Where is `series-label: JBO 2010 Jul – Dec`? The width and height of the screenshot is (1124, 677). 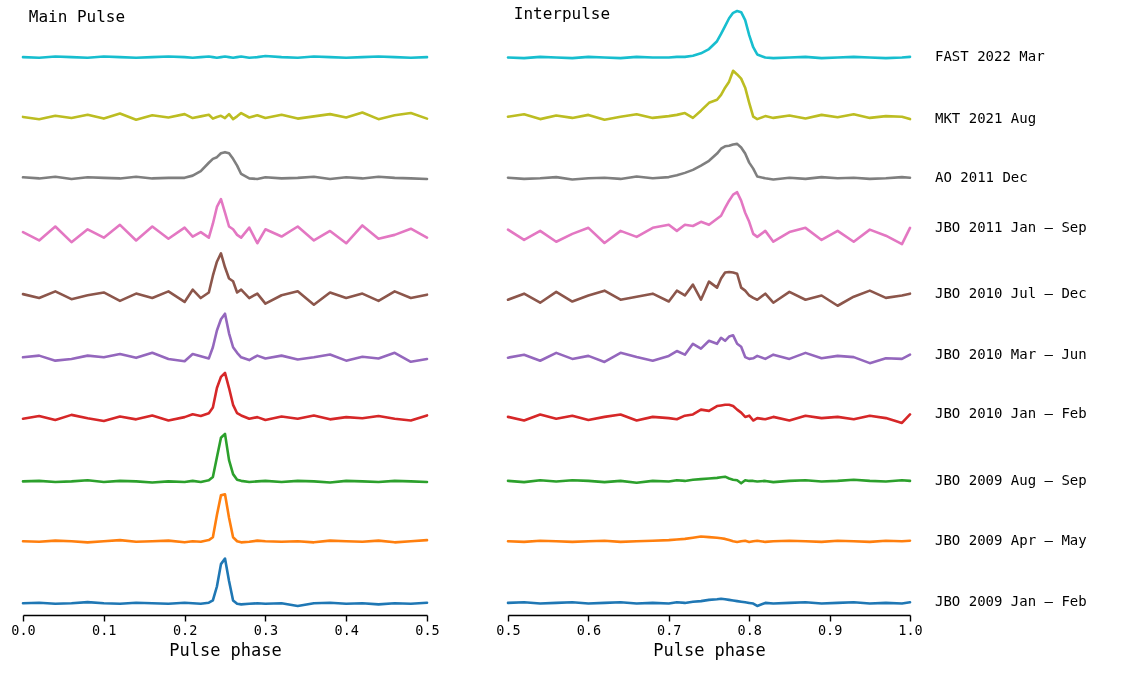 series-label: JBO 2010 Jul – Dec is located at coordinates (1011, 292).